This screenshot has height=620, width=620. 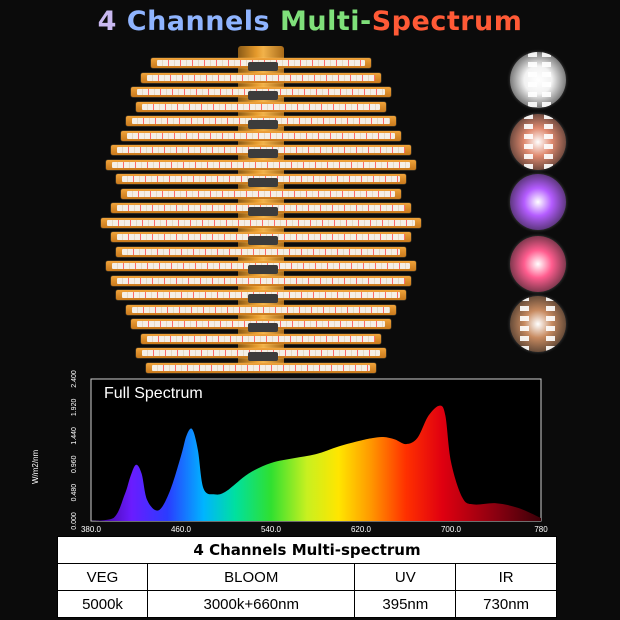 I want to click on thumbnail-pink, so click(x=538, y=264).